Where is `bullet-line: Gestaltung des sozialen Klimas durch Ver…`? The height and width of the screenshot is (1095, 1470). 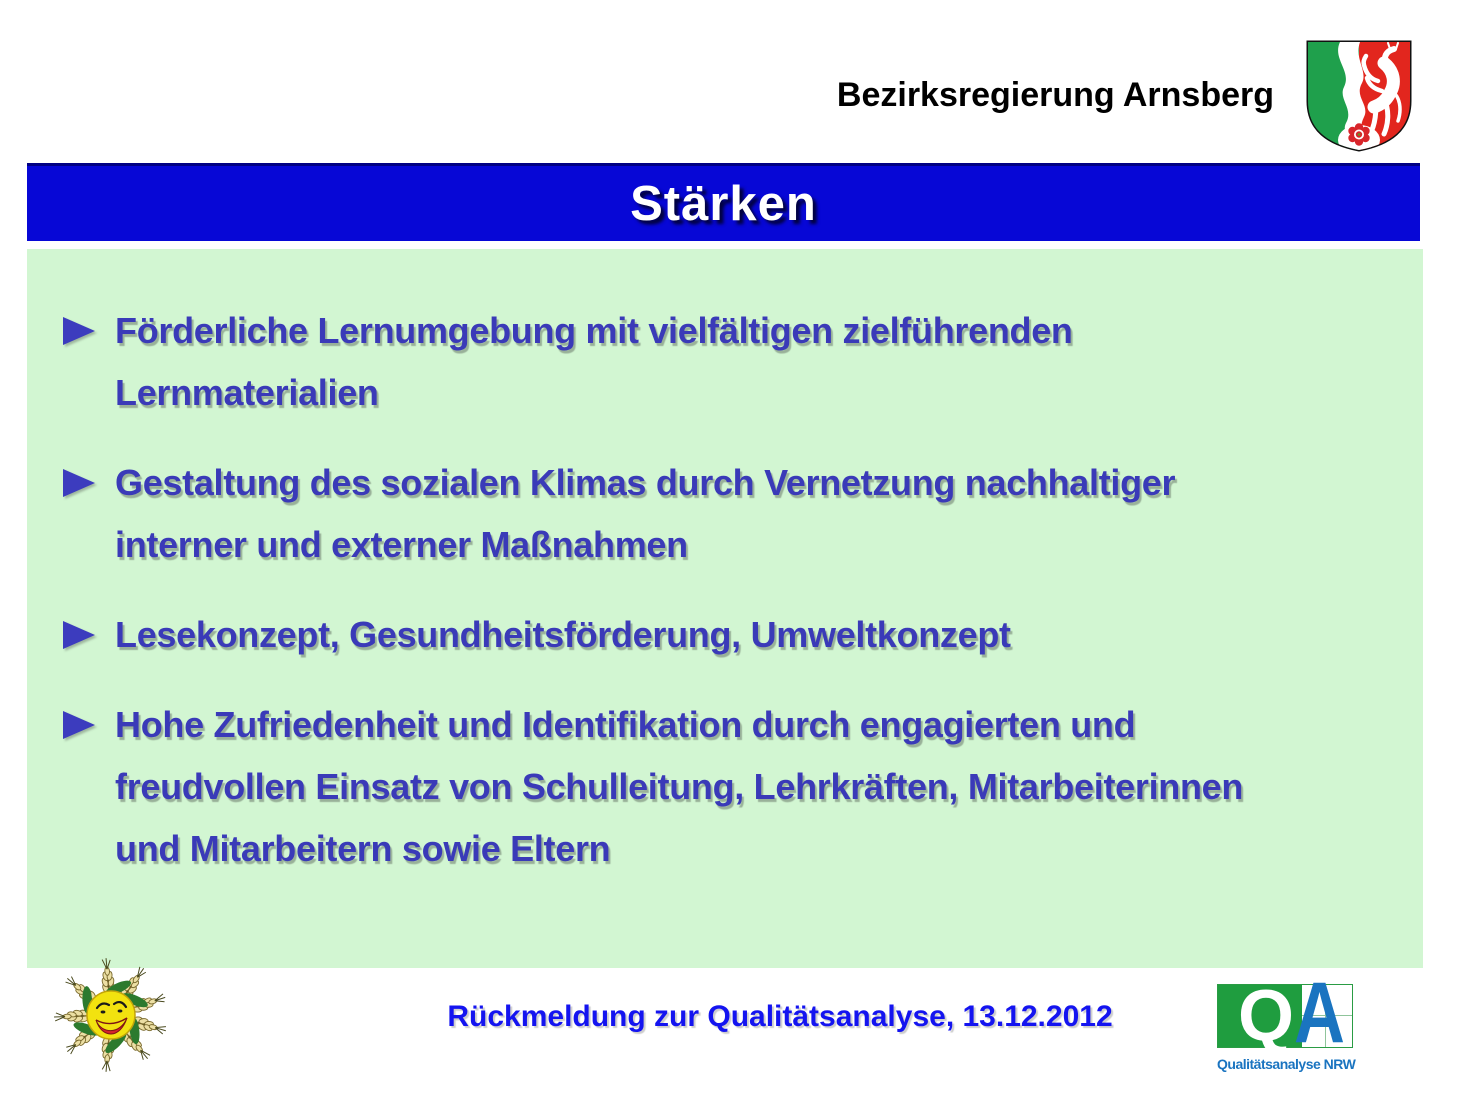
bullet-line: Gestaltung des sozialen Klimas durch Ver… is located at coordinates (645, 482).